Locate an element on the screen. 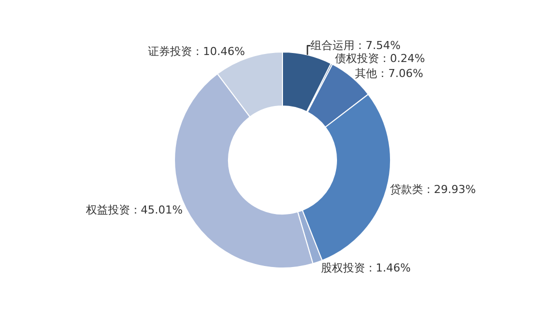 The width and height of the screenshot is (560, 320). slice-label: 证券投资：10.46% is located at coordinates (196, 51).